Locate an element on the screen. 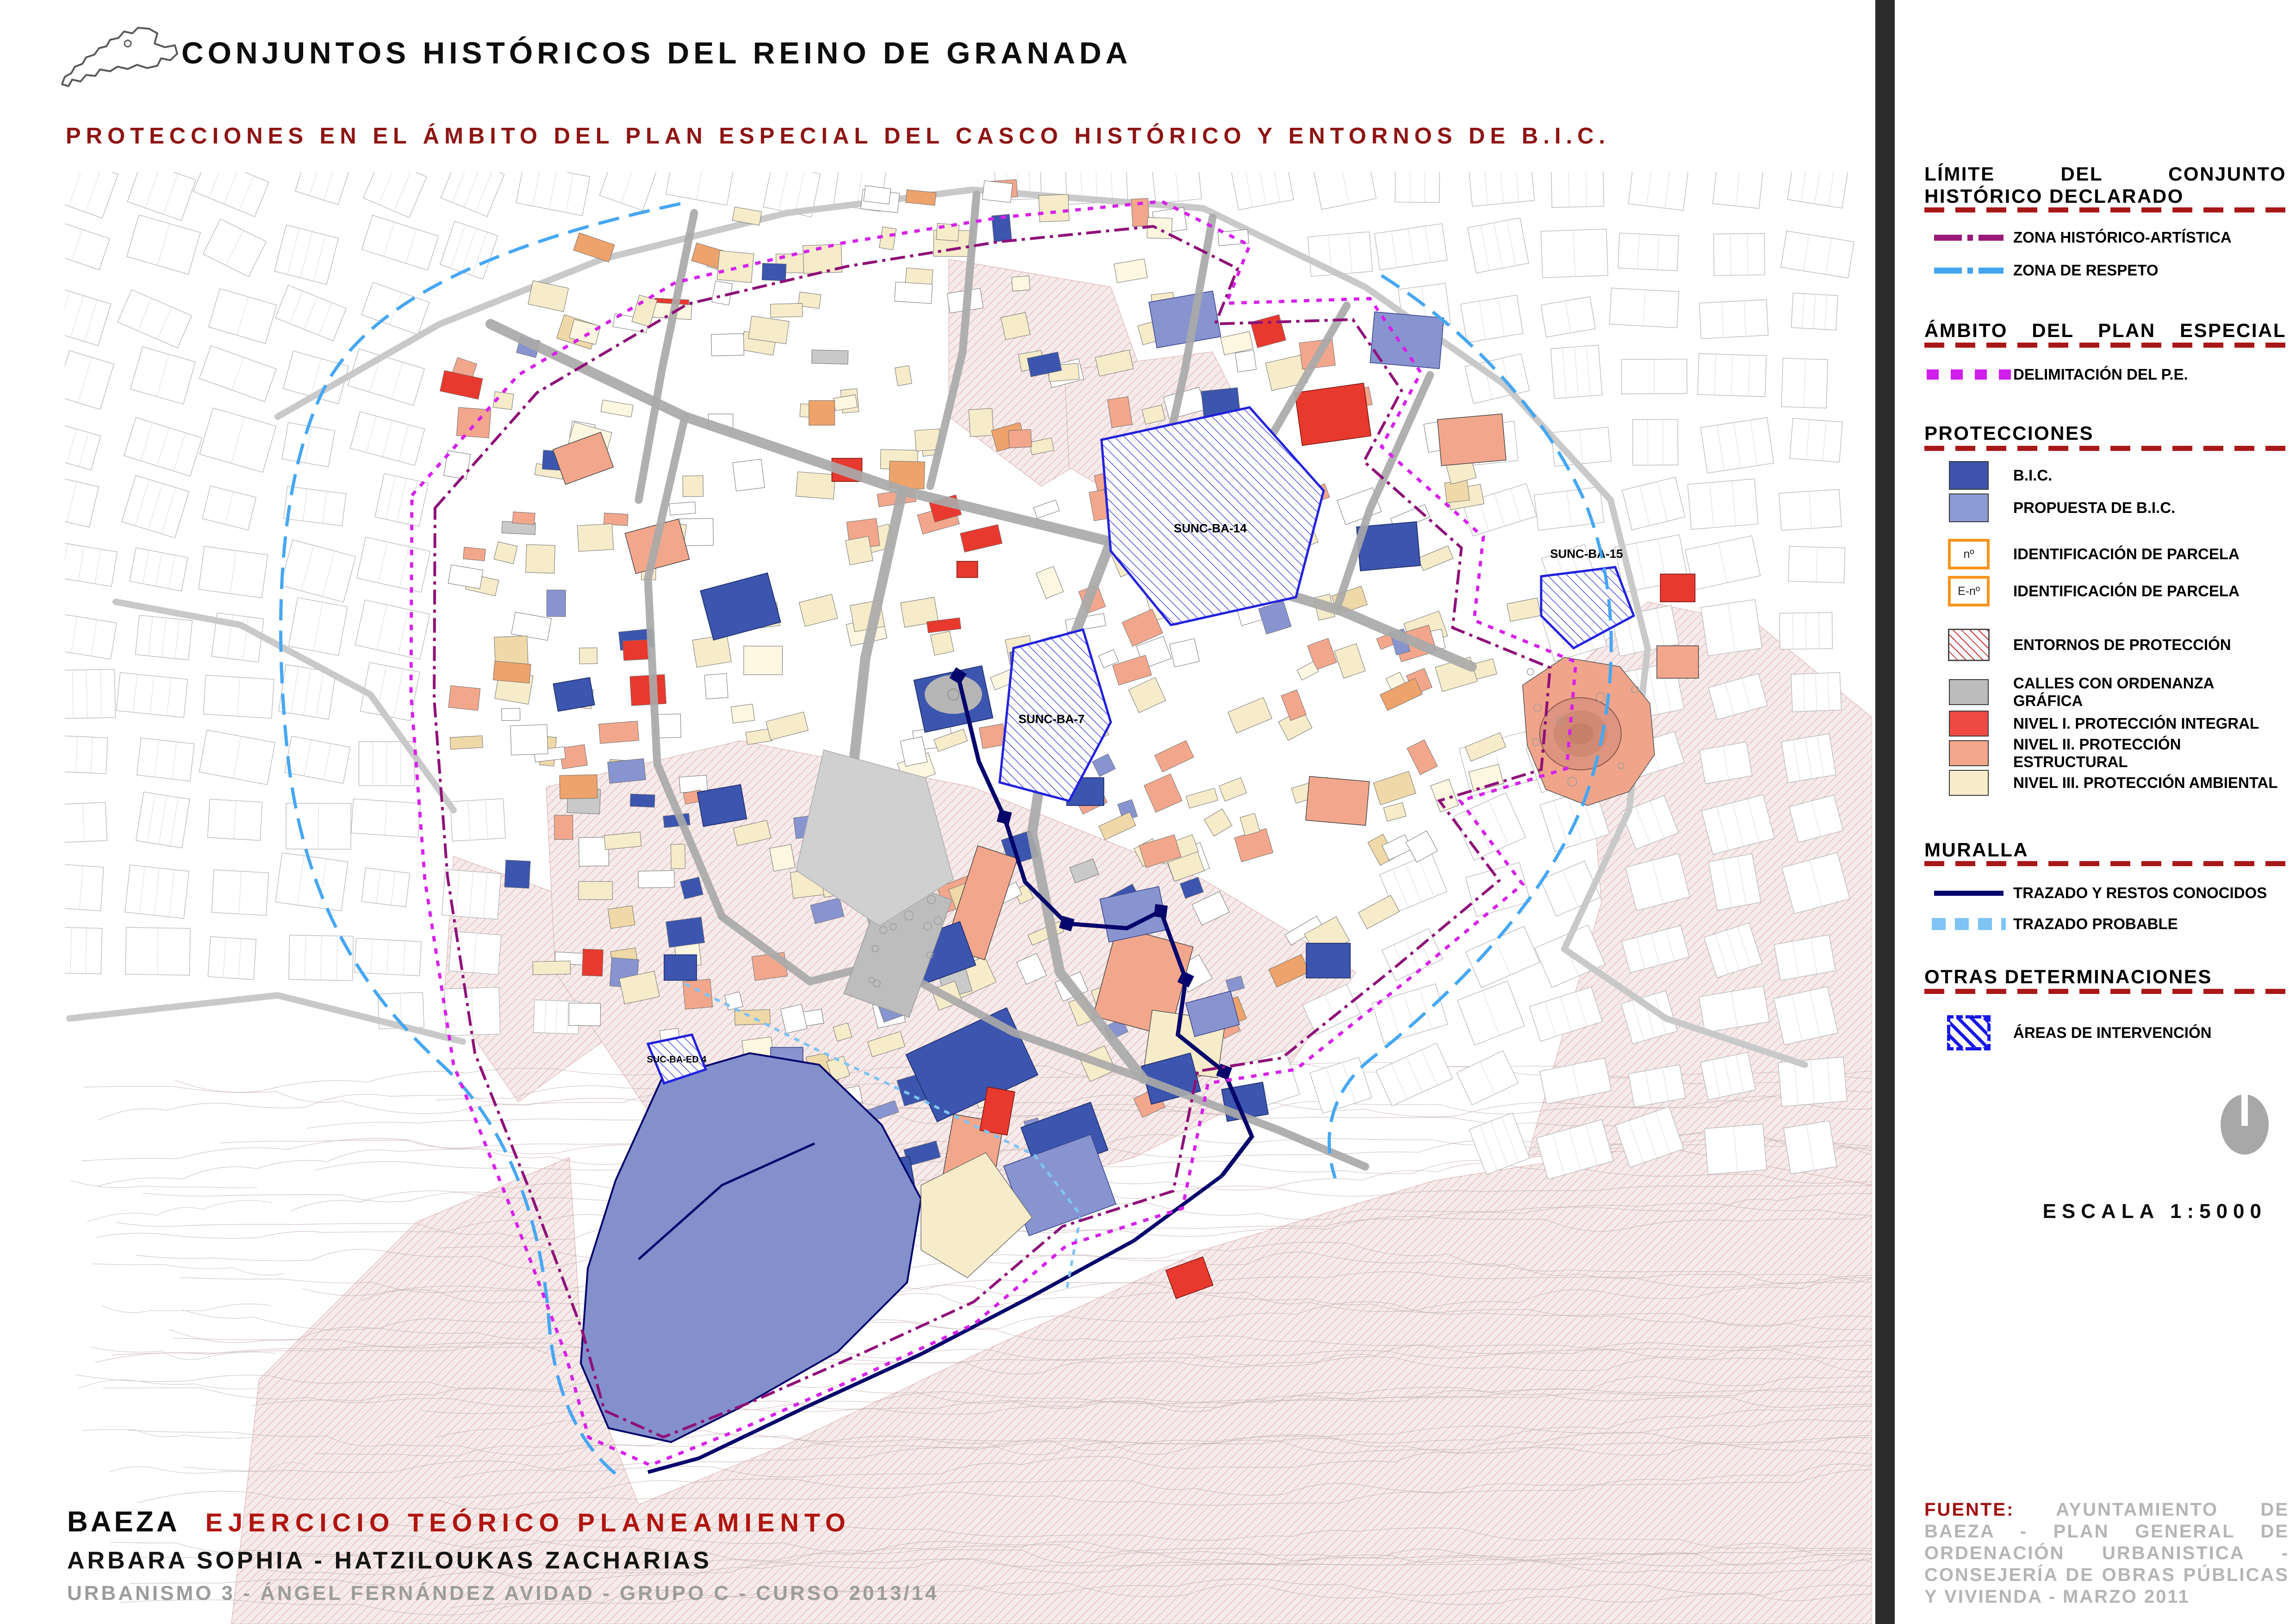 This screenshot has height=1624, width=2296. legend-item-zona-historico: ZONA HISTÓRICO-ARTÍSTICA is located at coordinates (2105, 237).